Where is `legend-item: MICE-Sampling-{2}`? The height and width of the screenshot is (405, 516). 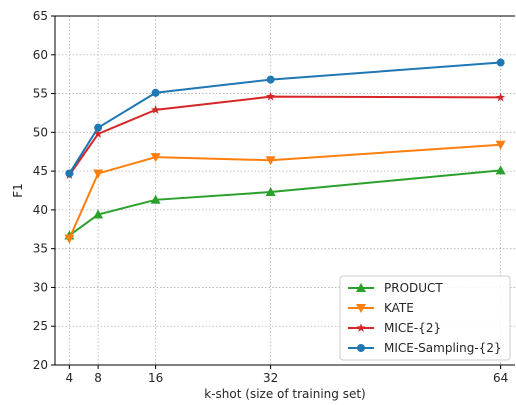
legend-item: MICE-Sampling-{2} is located at coordinates (425, 348).